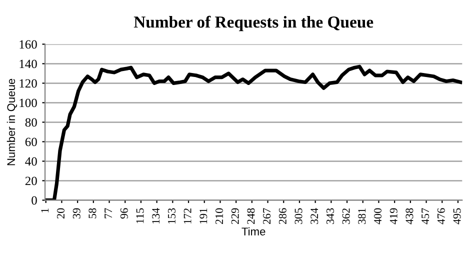 This screenshot has width=474, height=260. Describe the element at coordinates (314, 216) in the screenshot. I see `x-tick-label: 324` at that location.